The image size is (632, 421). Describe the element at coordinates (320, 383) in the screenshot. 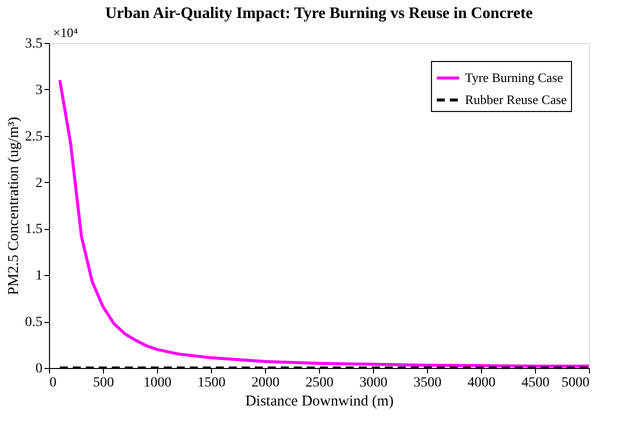

I see `x-tick-label: 2500` at that location.